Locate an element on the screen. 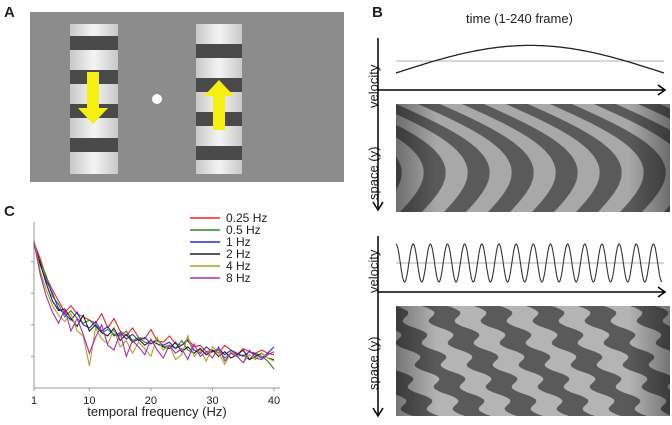 The image size is (672, 425). fixation-dot is located at coordinates (157, 99).